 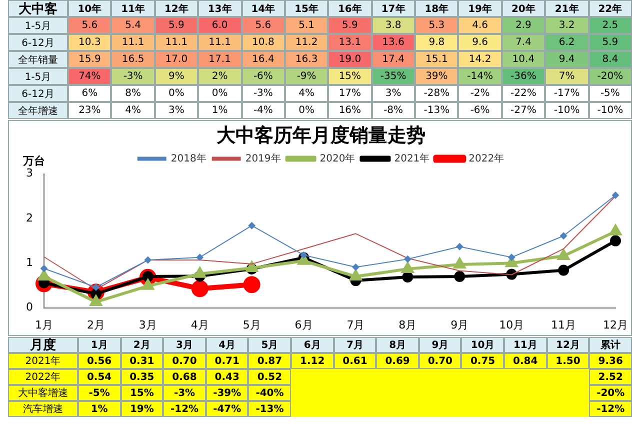 I want to click on data-label: -20%, so click(x=610, y=76).